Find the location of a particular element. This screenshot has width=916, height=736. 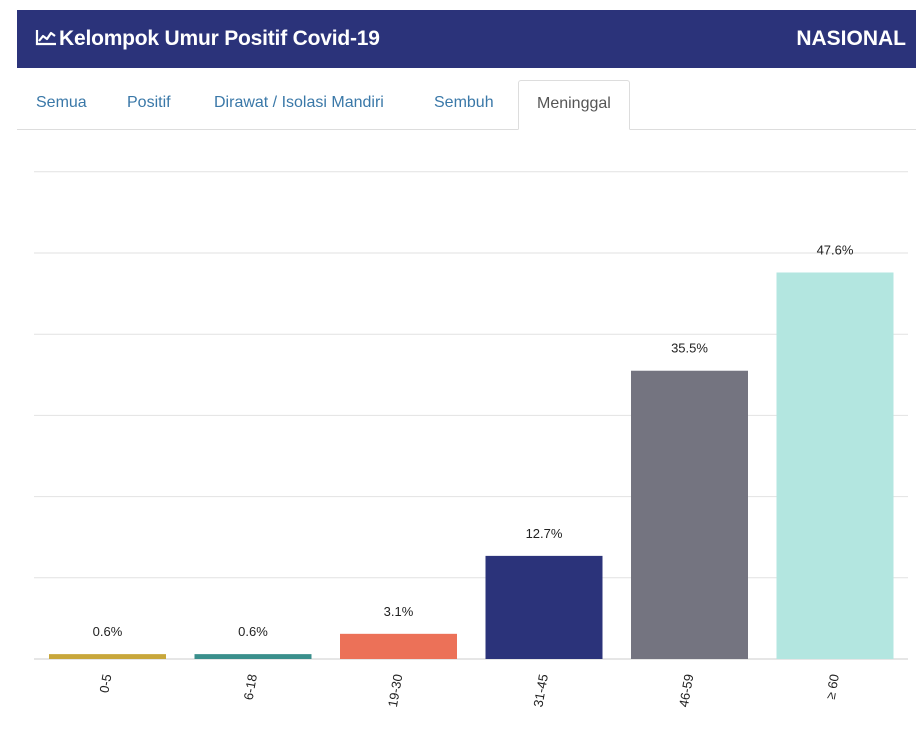

x-tick-label-3: 31-45 is located at coordinates (540, 690).